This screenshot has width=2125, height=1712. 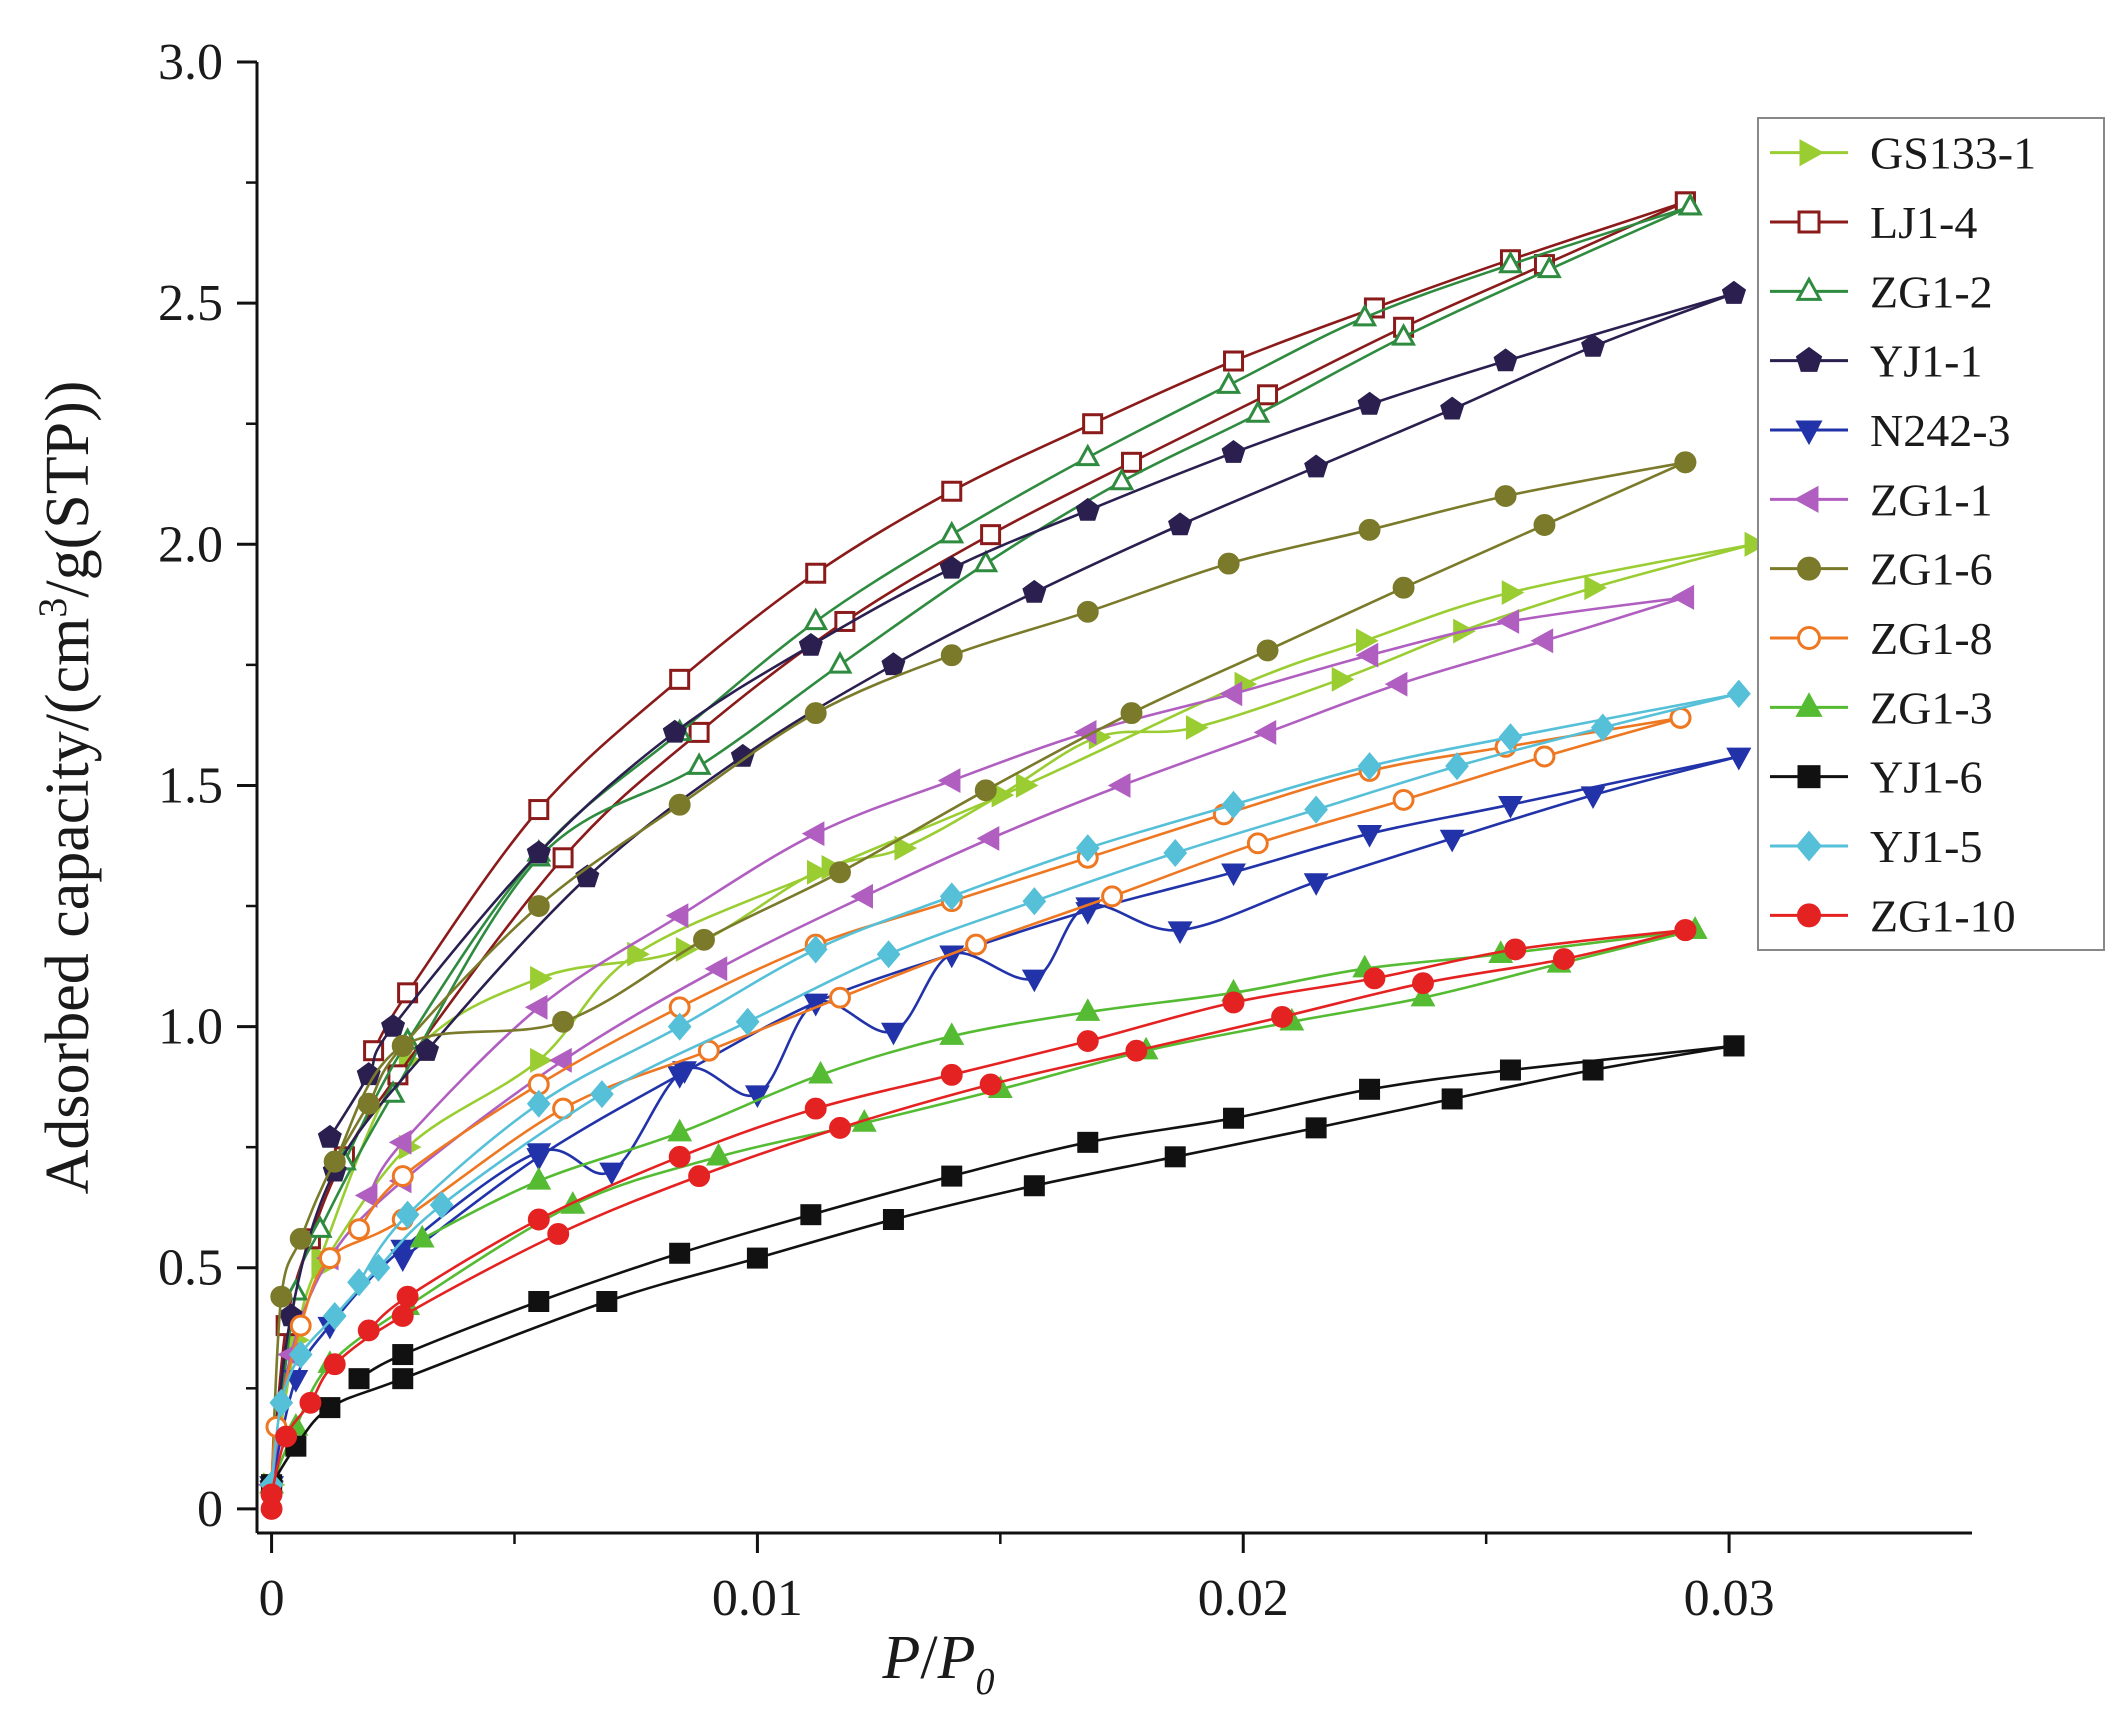 What do you see at coordinates (1926, 361) in the screenshot?
I see `legend-label: YJ1-1` at bounding box center [1926, 361].